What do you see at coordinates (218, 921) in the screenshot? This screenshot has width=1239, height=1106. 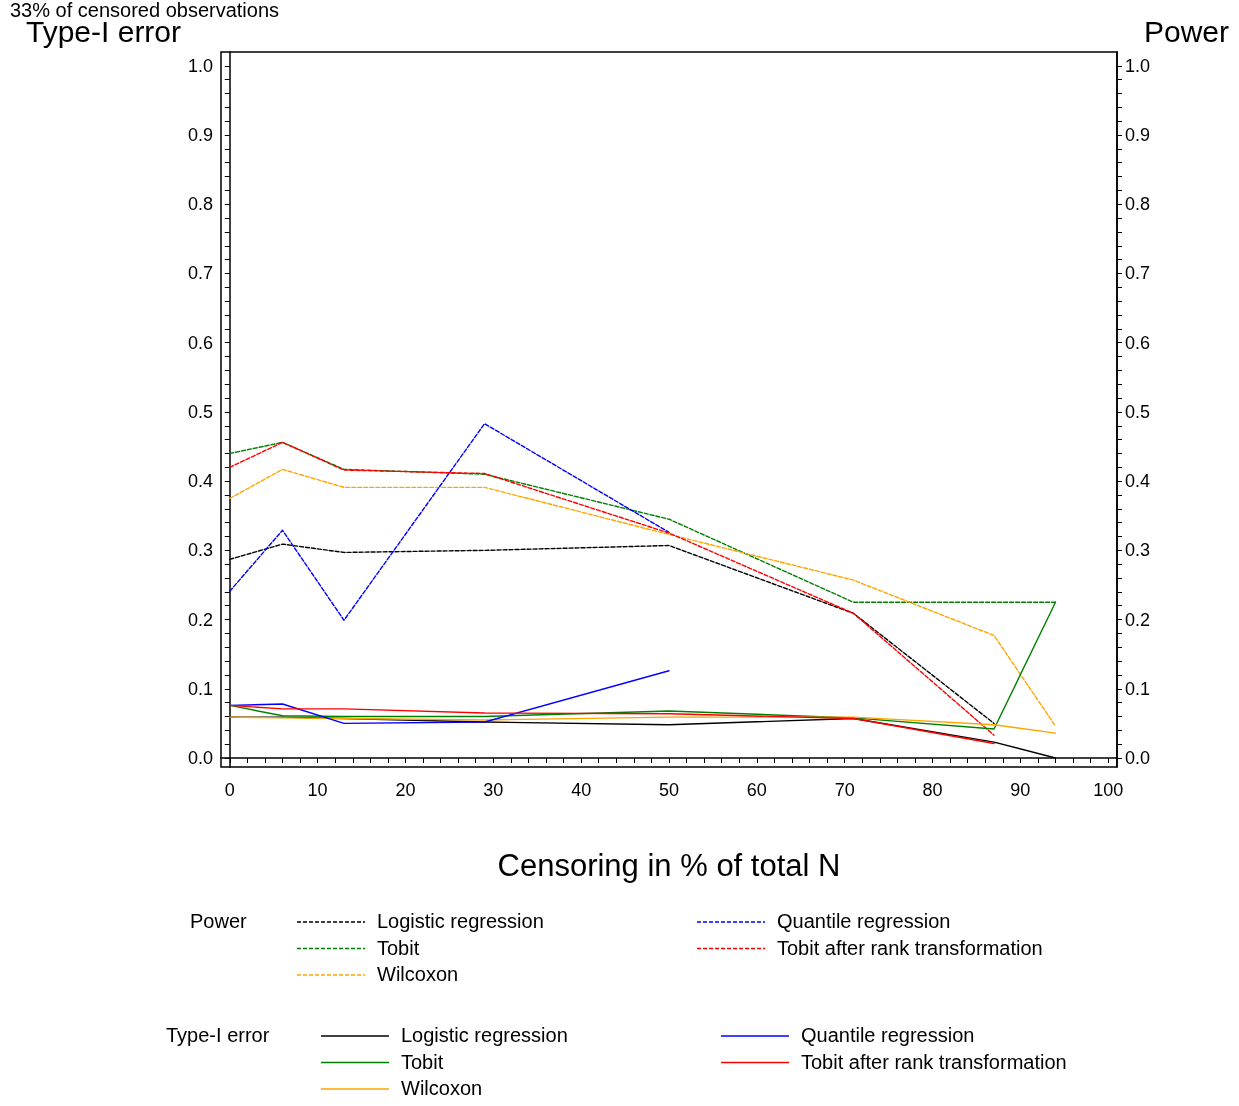 I see `text: Power` at bounding box center [218, 921].